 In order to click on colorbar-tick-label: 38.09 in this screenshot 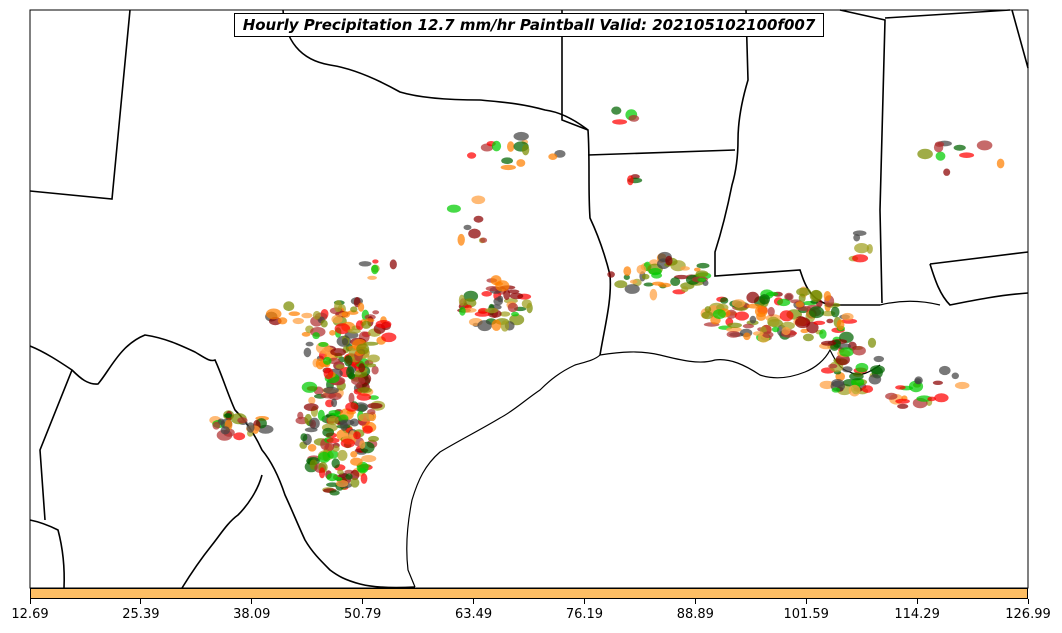, I will do `click(252, 614)`.